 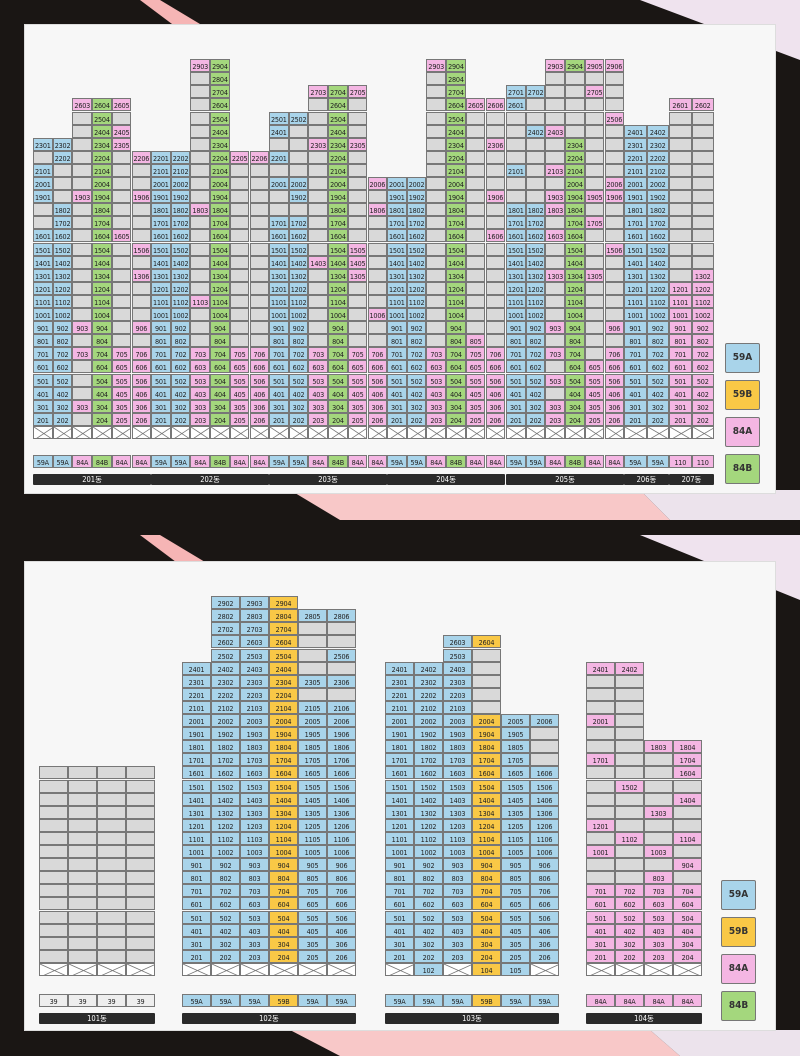 What do you see at coordinates (416, 184) in the screenshot?
I see `unit-cell: 2002` at bounding box center [416, 184].